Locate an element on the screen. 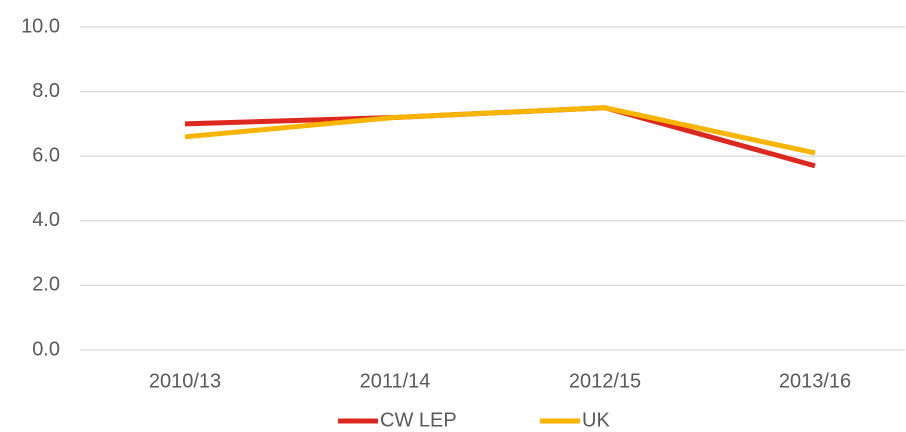  y-tick-label: 0.0 is located at coordinates (46, 349).